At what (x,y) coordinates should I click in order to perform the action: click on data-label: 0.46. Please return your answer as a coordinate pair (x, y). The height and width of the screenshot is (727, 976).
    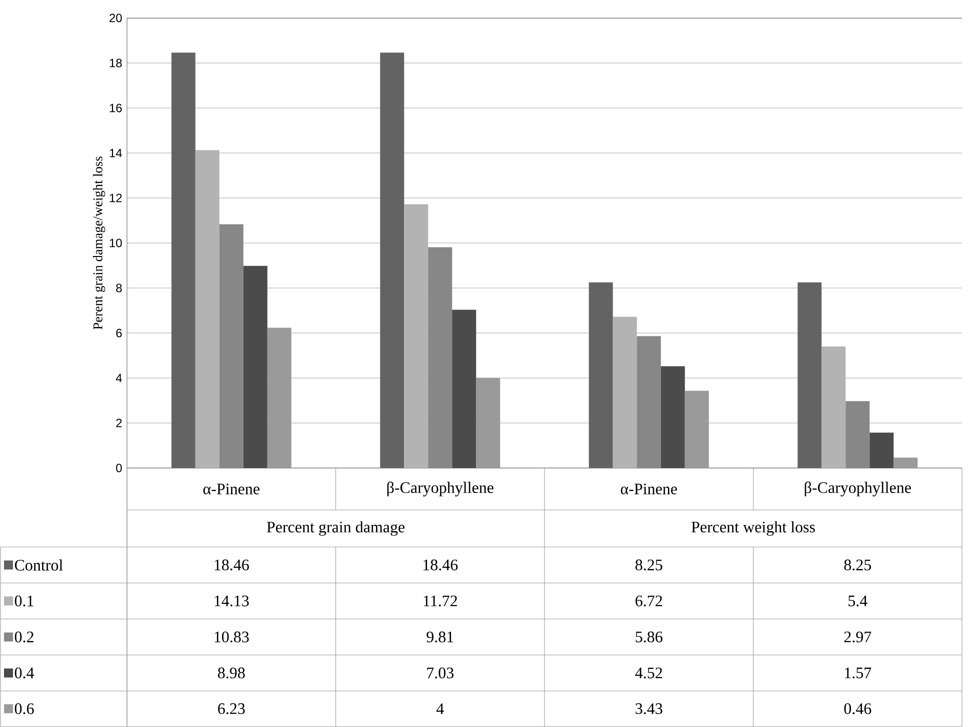
    Looking at the image, I should click on (858, 708).